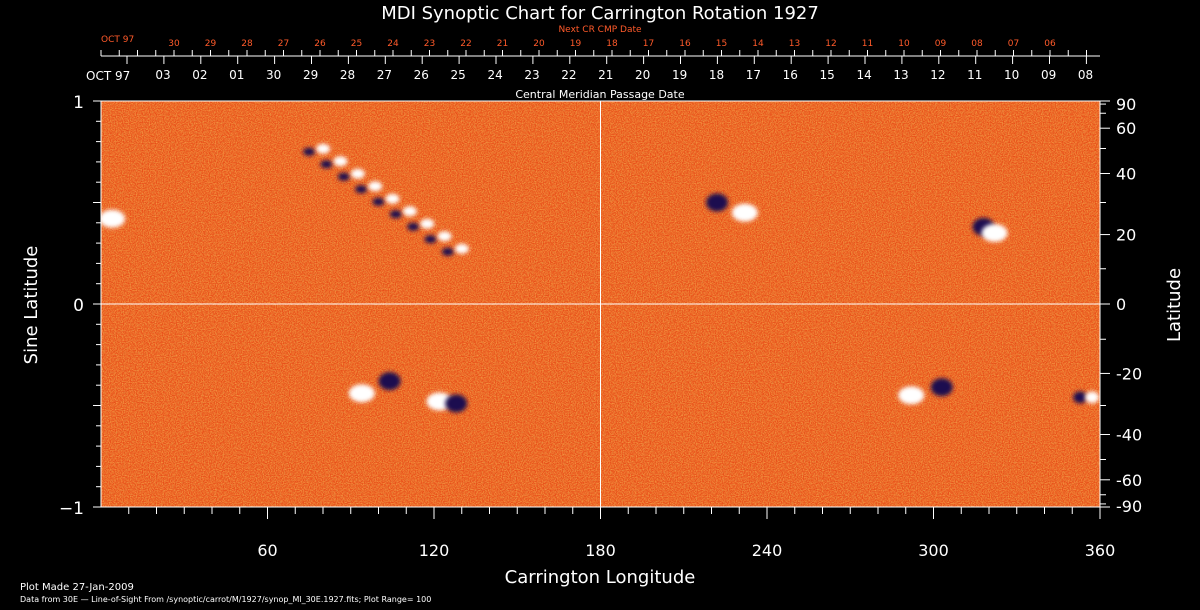 This screenshot has width=1200, height=610. Describe the element at coordinates (642, 75) in the screenshot. I see `cmp-day-label: 20` at that location.